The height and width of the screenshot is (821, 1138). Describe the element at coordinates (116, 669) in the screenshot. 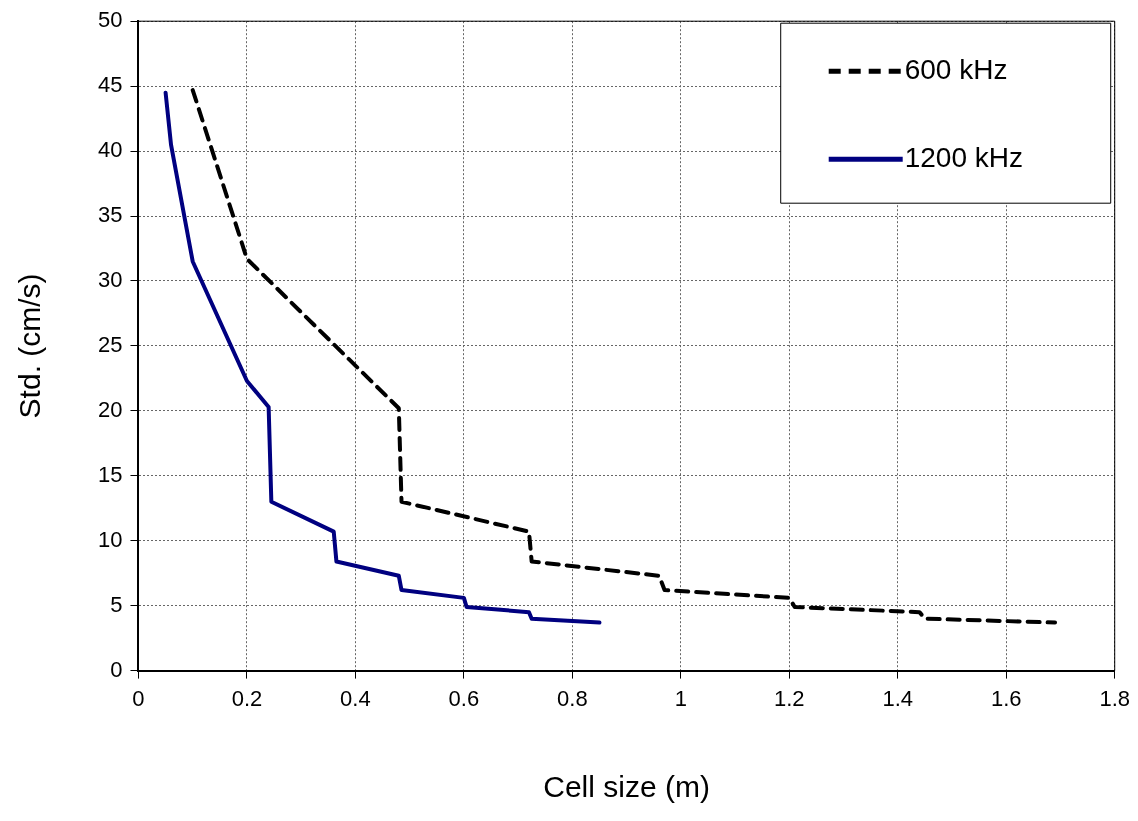

I see `y-tick-label: 0` at that location.